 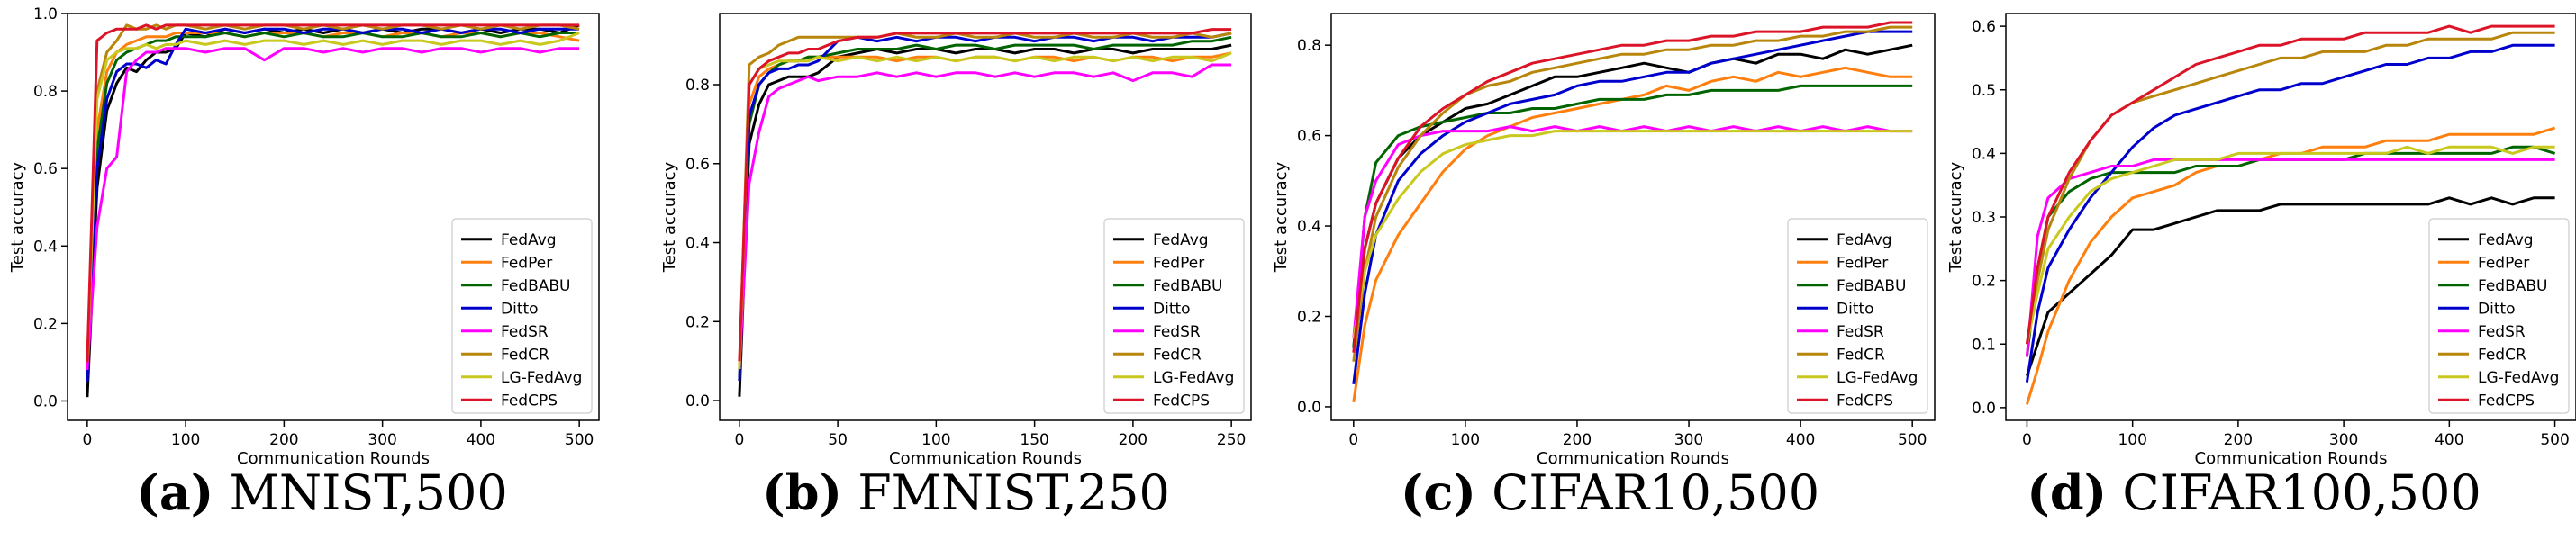 I want to click on series-line-lg-fedavg, so click(x=985, y=210).